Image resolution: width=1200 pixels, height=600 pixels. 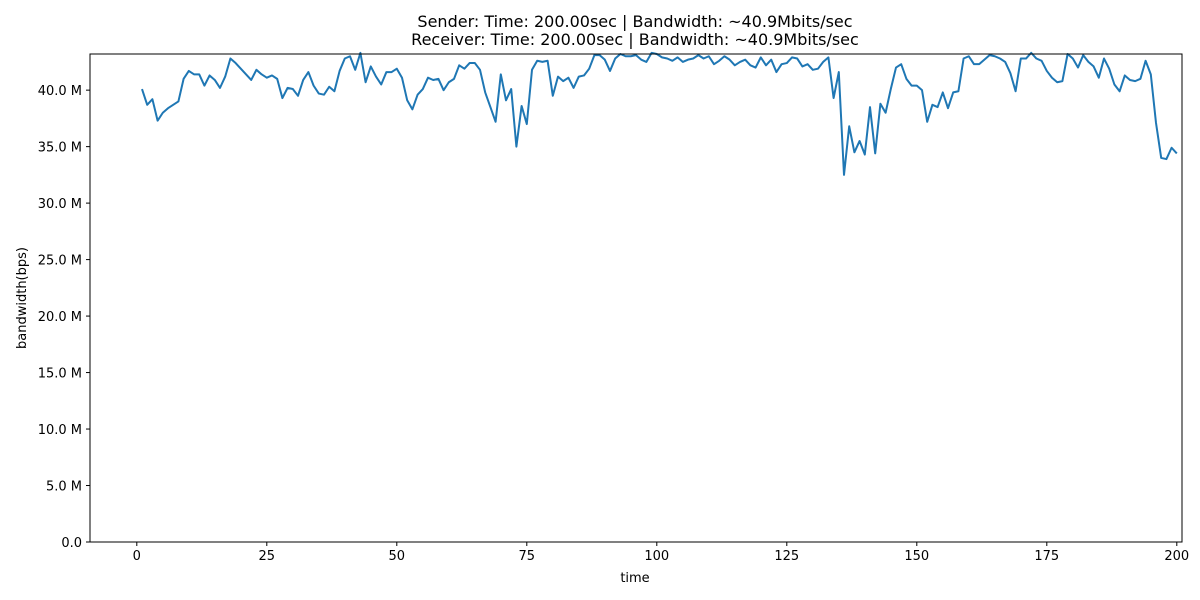 I want to click on x-tick-label: 75, so click(x=527, y=556).